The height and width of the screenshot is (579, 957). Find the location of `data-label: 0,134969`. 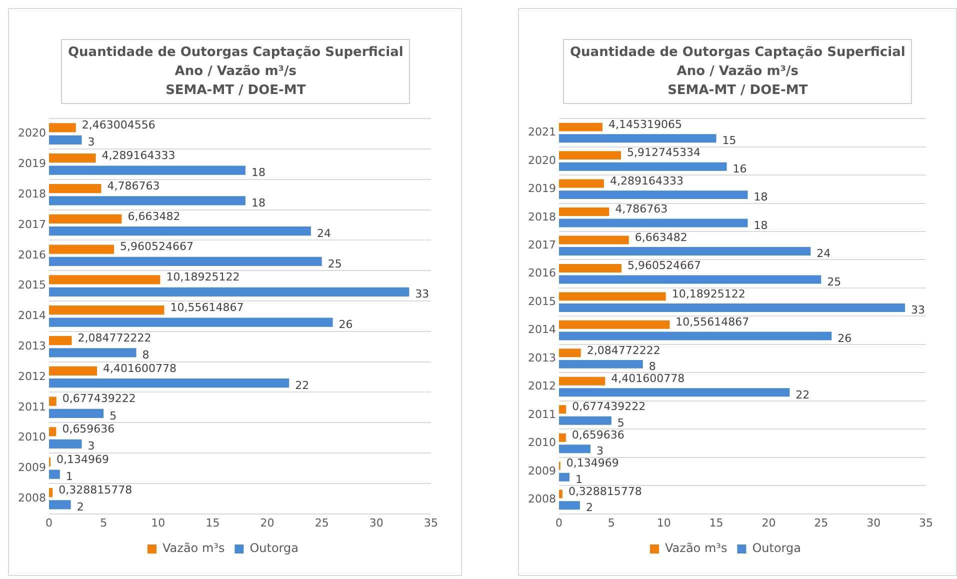

data-label: 0,134969 is located at coordinates (82, 459).